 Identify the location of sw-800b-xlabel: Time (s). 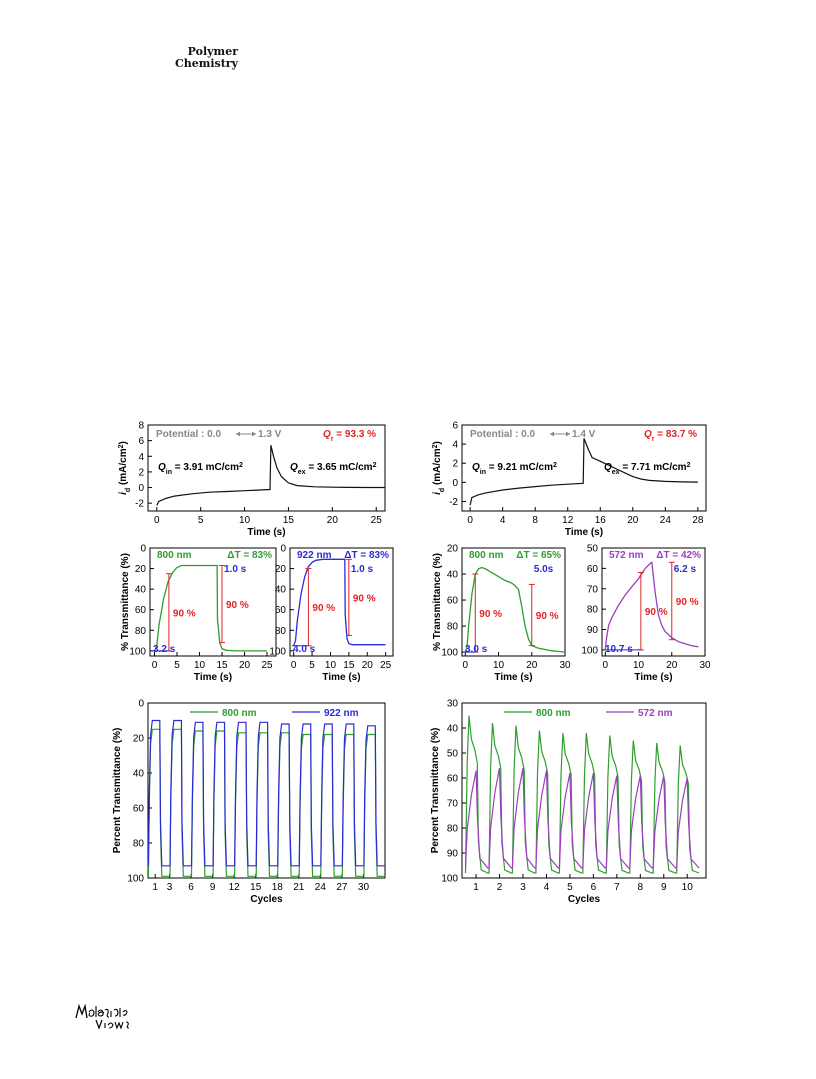
(513, 677).